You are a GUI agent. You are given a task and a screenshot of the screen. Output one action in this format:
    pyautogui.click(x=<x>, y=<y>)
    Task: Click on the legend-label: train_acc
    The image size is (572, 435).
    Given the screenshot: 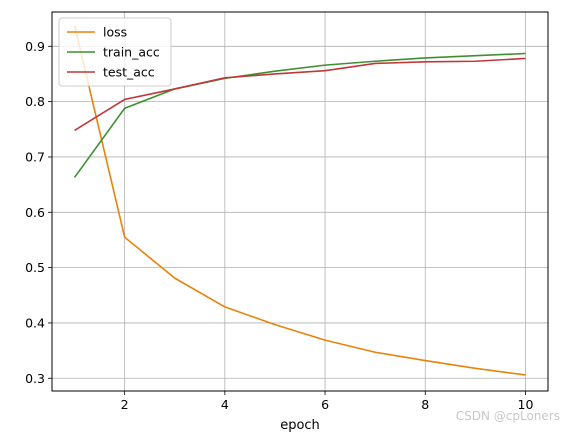 What is the action you would take?
    pyautogui.click(x=131, y=52)
    